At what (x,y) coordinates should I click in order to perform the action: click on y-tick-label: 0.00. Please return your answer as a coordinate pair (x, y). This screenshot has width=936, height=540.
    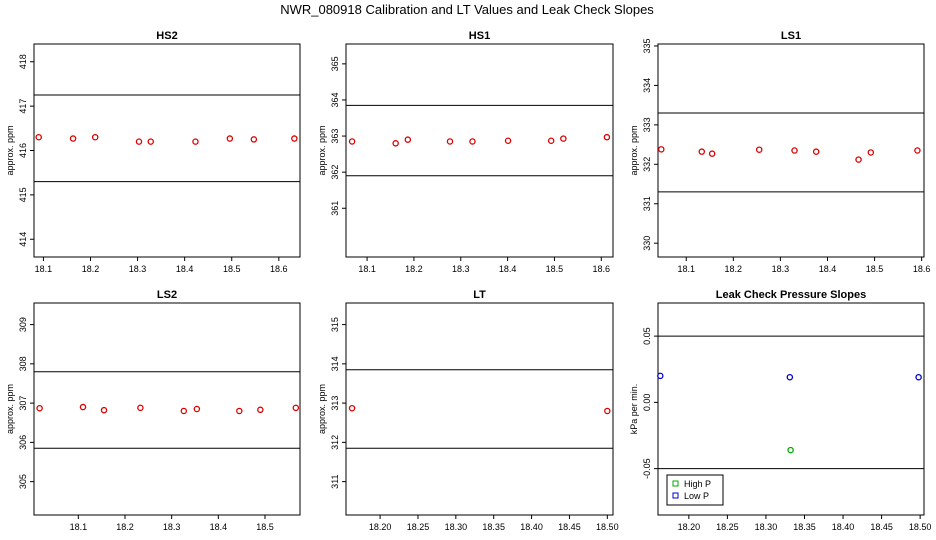
    Looking at the image, I should click on (647, 403).